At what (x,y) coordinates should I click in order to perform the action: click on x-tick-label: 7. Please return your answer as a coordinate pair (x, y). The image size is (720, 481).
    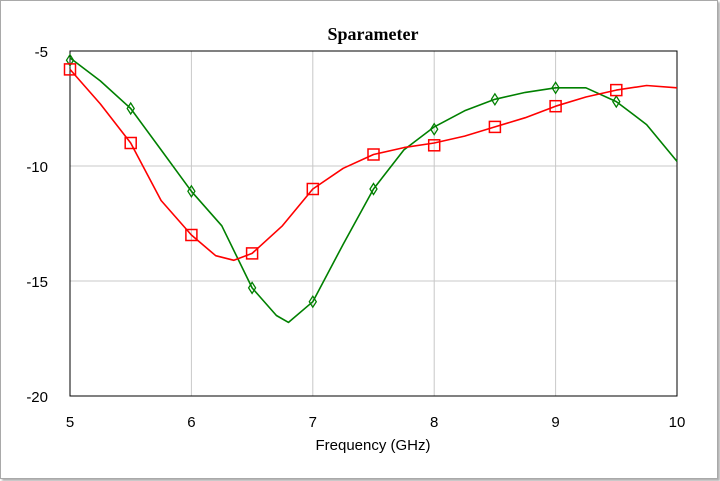
    Looking at the image, I should click on (313, 422).